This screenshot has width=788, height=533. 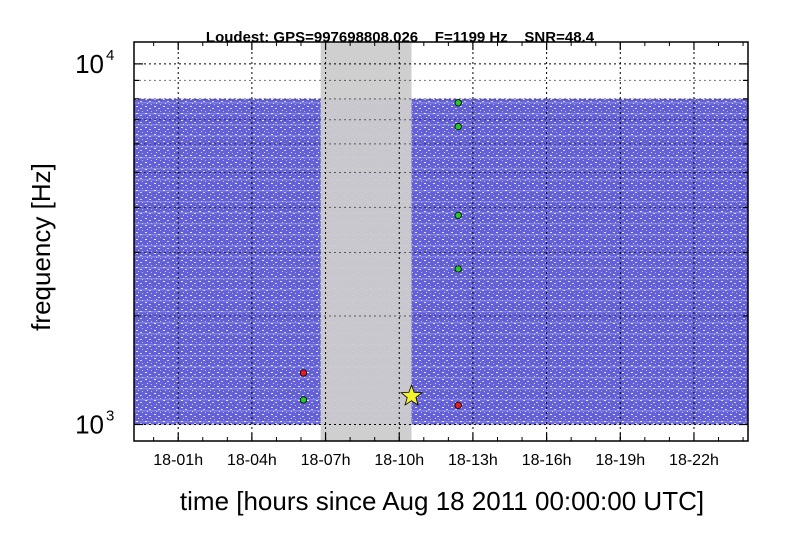 I want to click on x-tick-label: 18-04h, so click(x=252, y=460).